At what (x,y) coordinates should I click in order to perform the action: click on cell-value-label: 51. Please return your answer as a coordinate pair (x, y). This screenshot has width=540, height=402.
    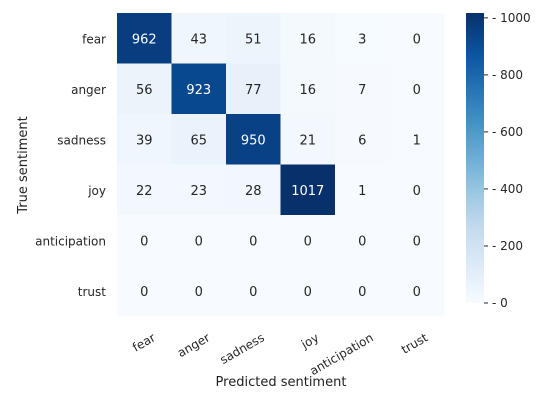
    Looking at the image, I should click on (253, 39).